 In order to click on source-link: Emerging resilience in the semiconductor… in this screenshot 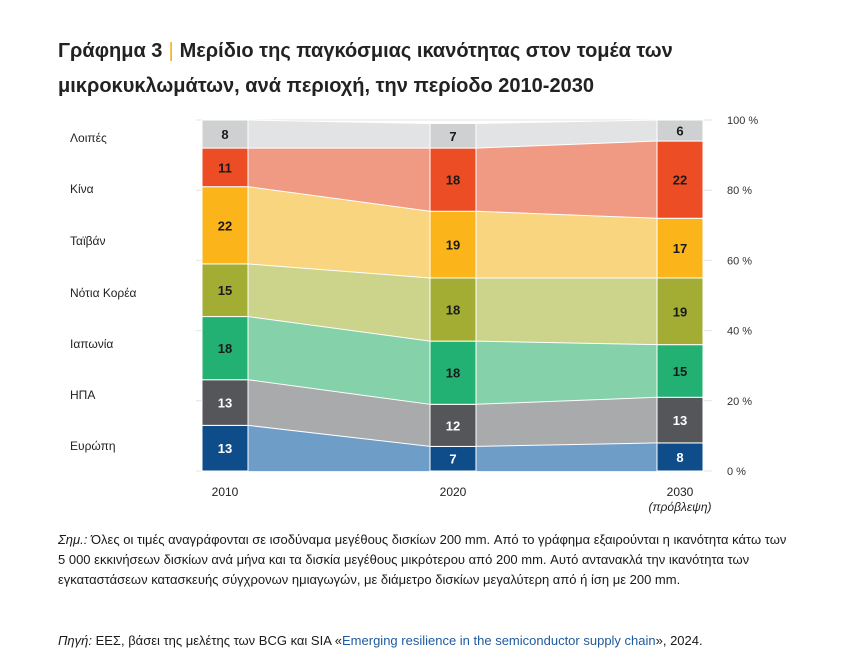, I will do `click(499, 640)`.